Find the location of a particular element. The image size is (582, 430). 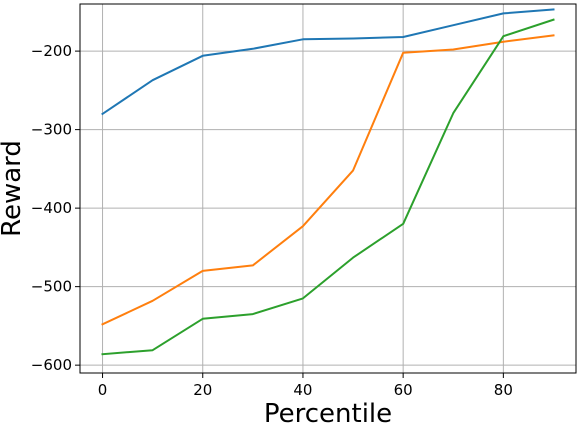

y-tick-label: −500 is located at coordinates (51, 287).